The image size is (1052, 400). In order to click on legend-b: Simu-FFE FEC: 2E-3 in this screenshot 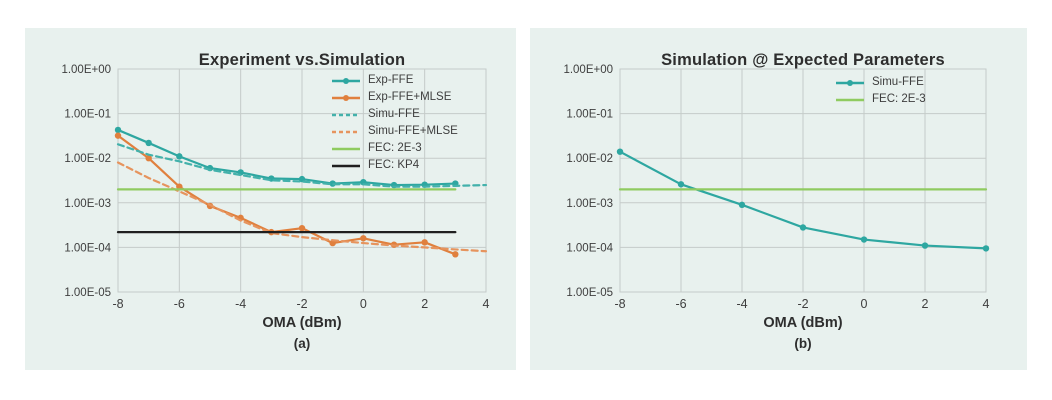, I will do `click(880, 91)`.